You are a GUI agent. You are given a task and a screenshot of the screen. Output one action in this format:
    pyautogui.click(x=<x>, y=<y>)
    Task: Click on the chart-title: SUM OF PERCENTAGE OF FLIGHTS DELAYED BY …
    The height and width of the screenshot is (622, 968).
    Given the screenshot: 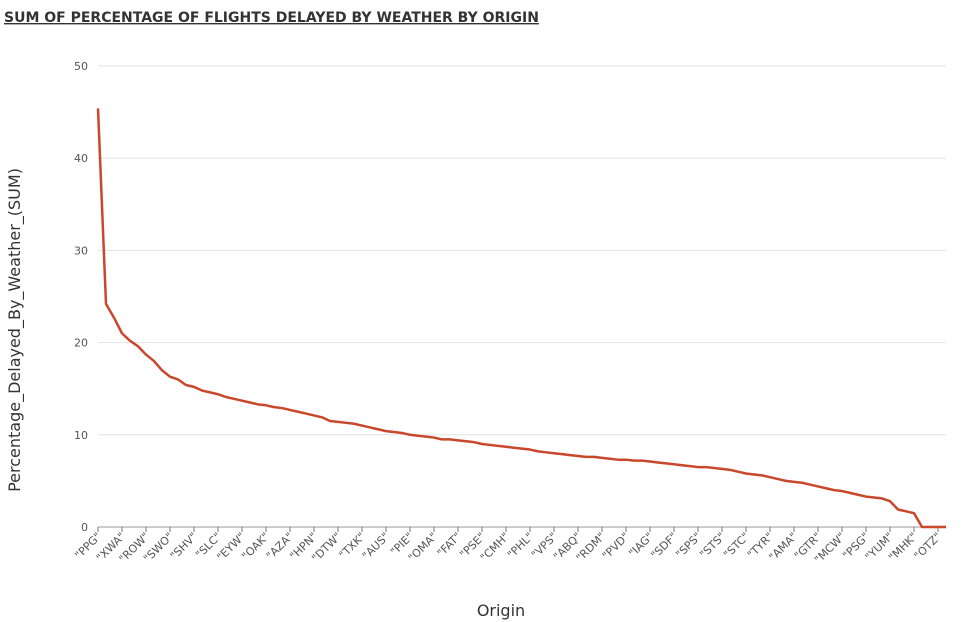 What is the action you would take?
    pyautogui.click(x=271, y=18)
    